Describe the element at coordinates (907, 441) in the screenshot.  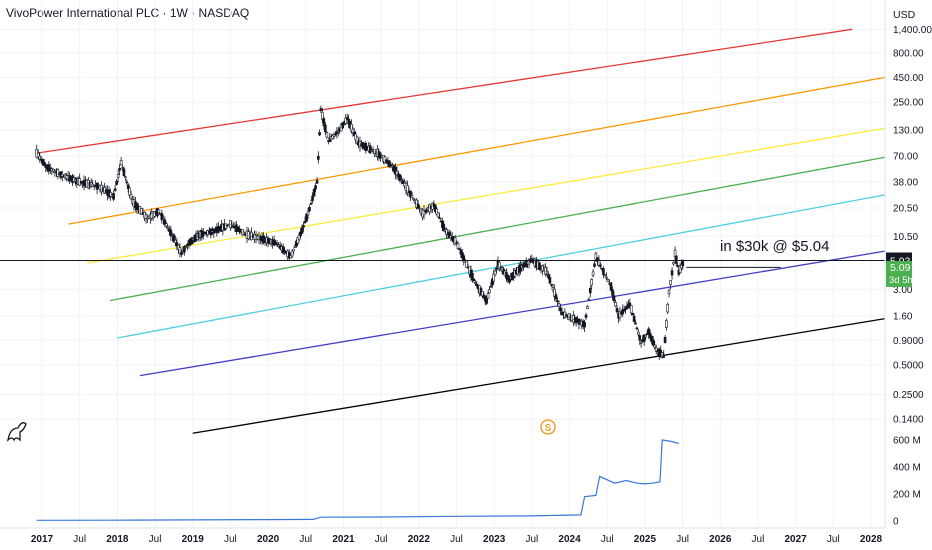
I see `volume-tick-label: 600 M` at that location.